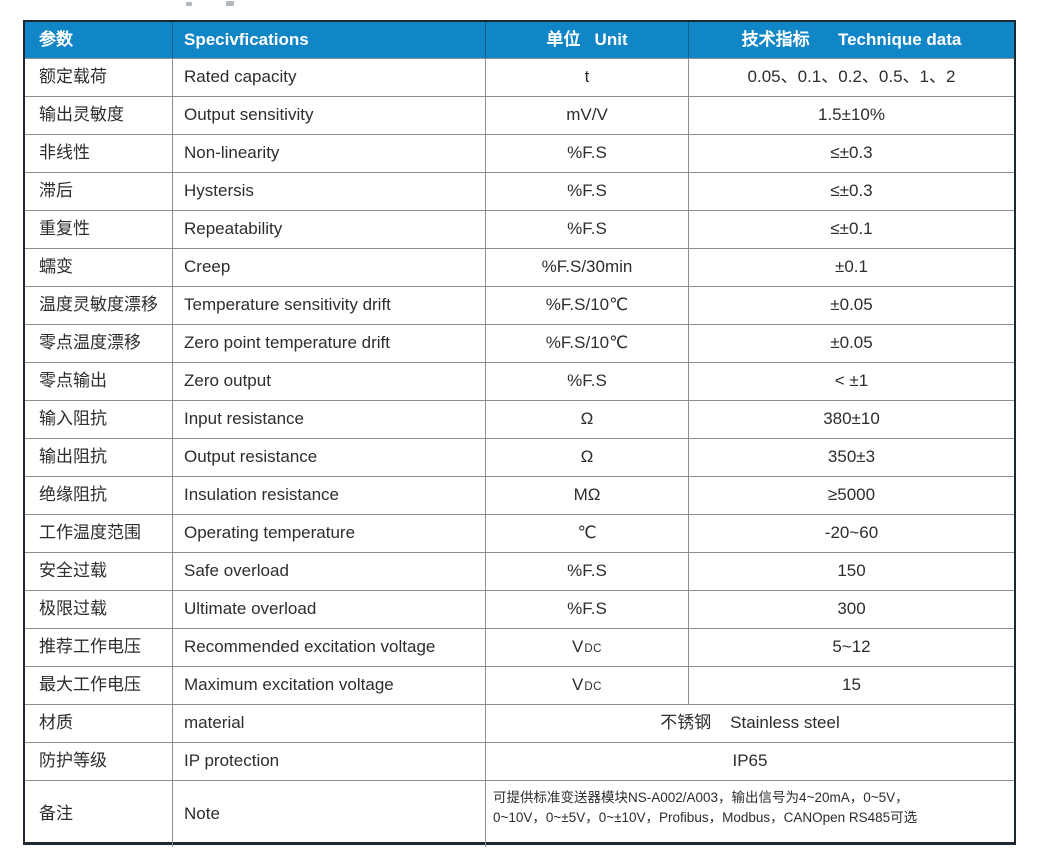 This screenshot has height=863, width=1037. What do you see at coordinates (328, 685) in the screenshot?
I see `spec-cell: Maximum excitation voltage` at bounding box center [328, 685].